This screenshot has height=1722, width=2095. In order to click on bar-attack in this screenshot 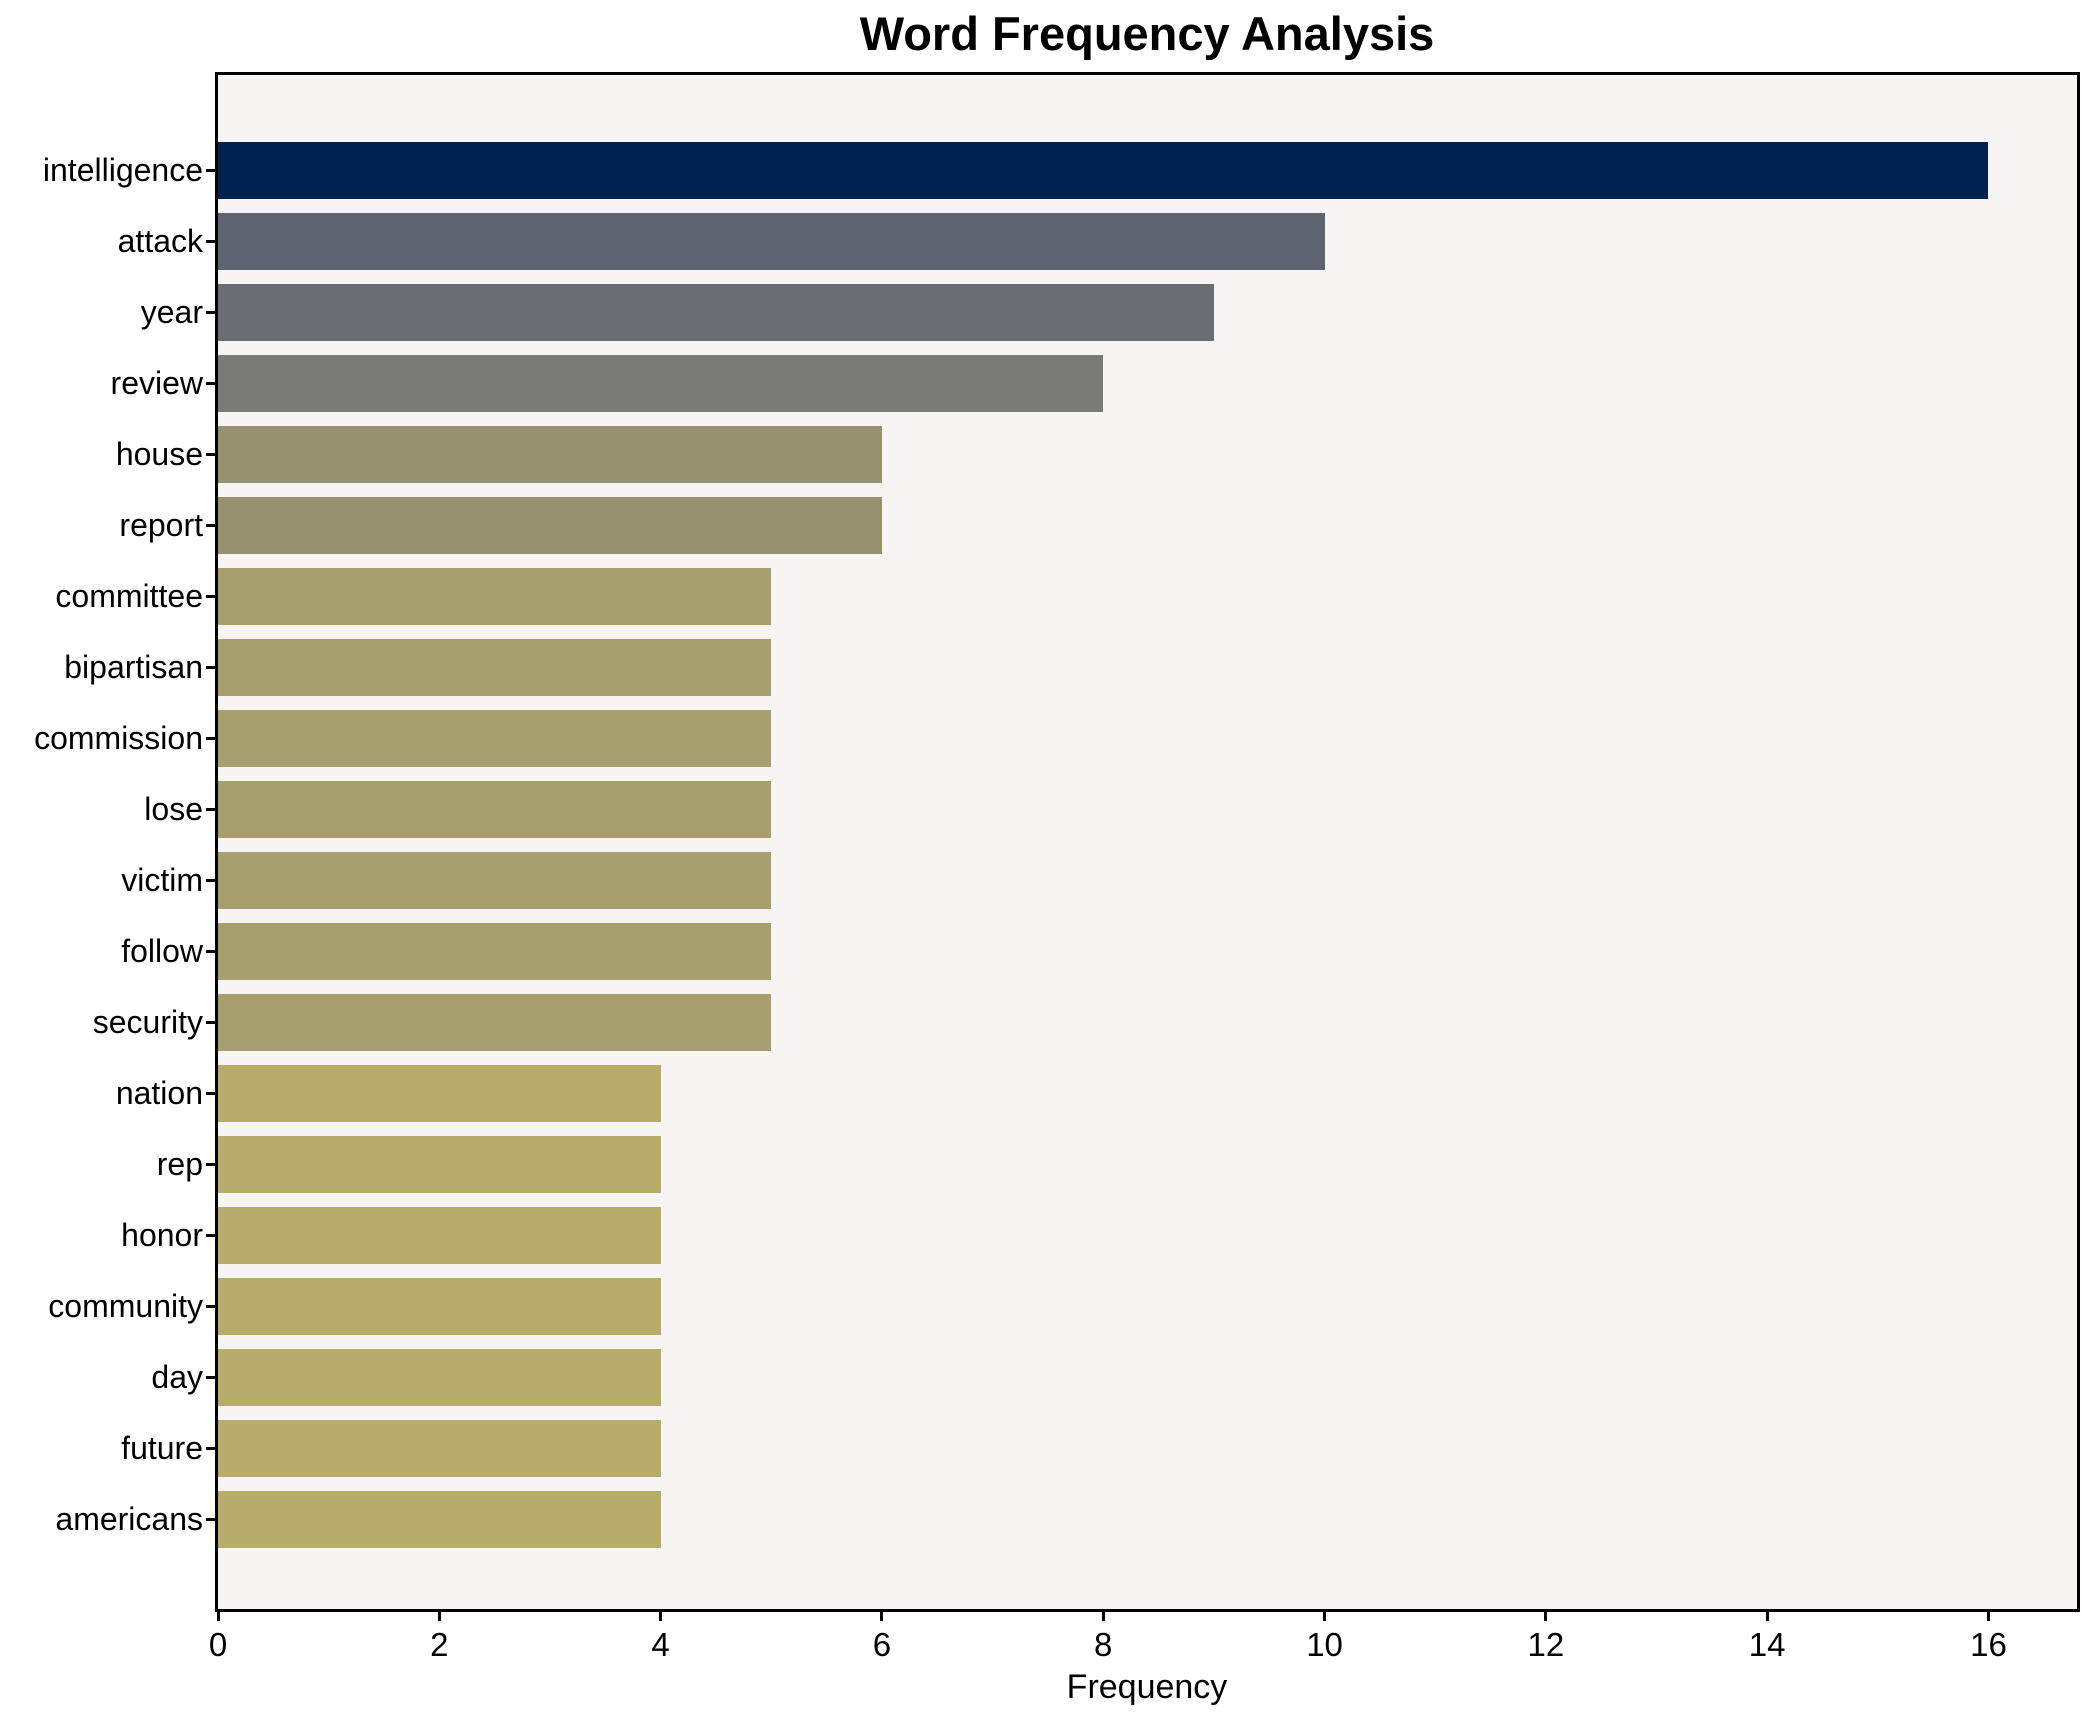, I will do `click(771, 241)`.